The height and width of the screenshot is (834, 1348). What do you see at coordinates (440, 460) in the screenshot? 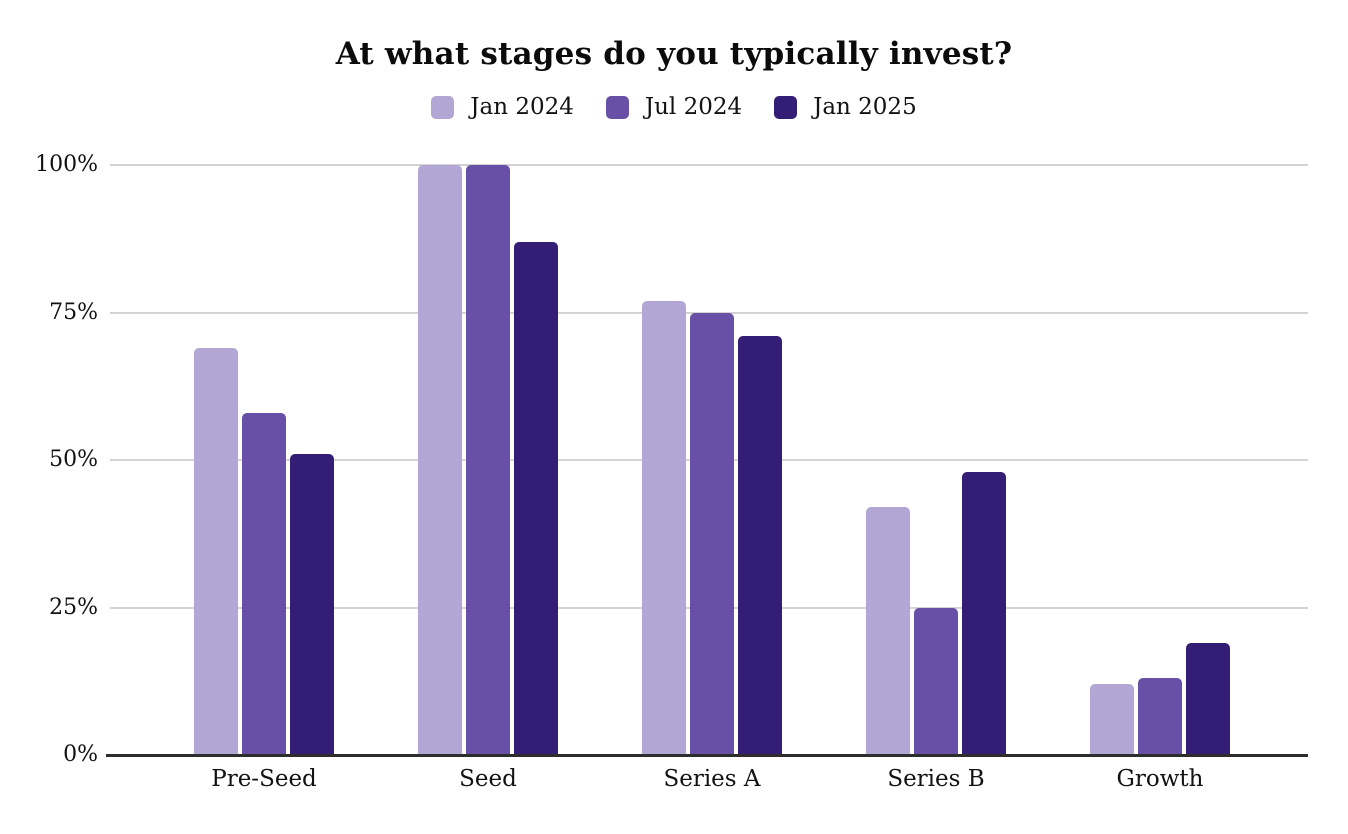
I see `bar-seed-jan-2024` at bounding box center [440, 460].